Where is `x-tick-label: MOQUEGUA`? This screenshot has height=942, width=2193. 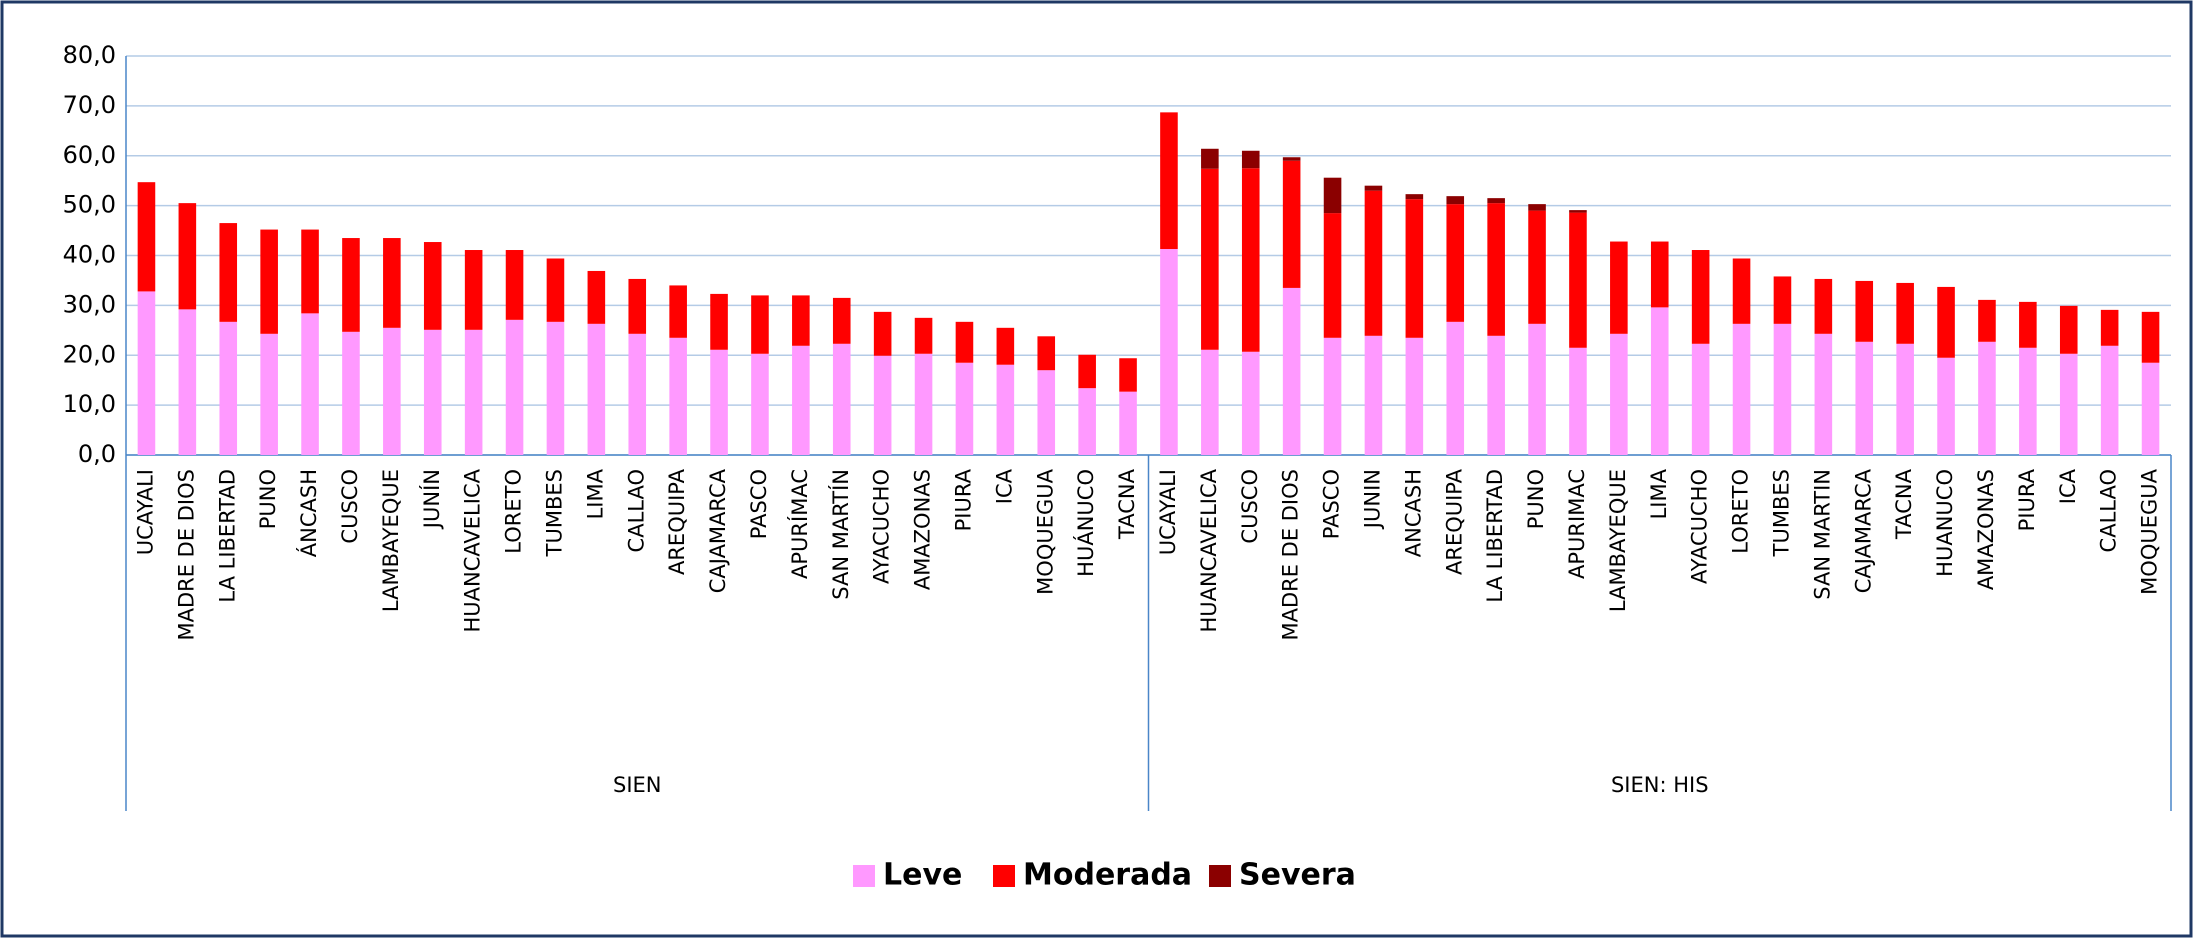 x-tick-label: MOQUEGUA is located at coordinates (2150, 531).